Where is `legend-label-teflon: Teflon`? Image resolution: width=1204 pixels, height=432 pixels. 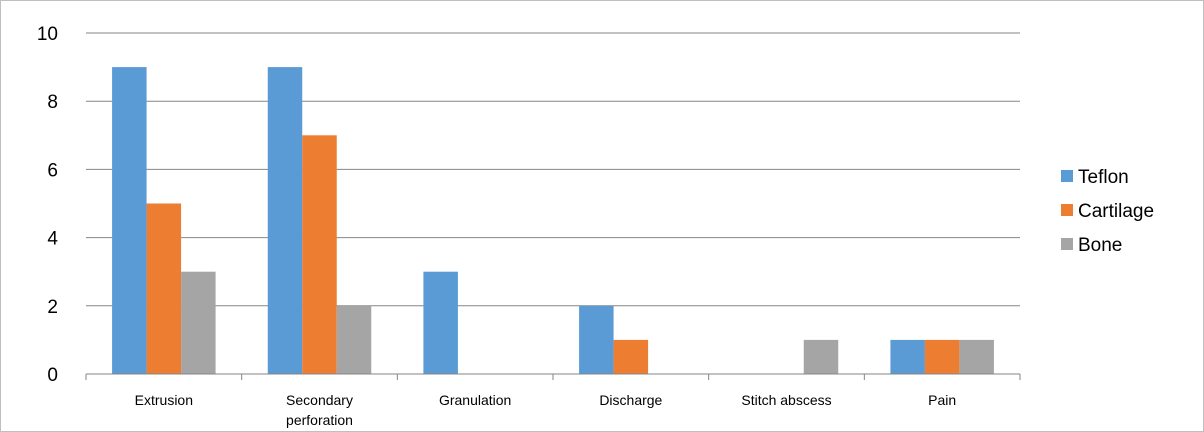 legend-label-teflon: Teflon is located at coordinates (1103, 177).